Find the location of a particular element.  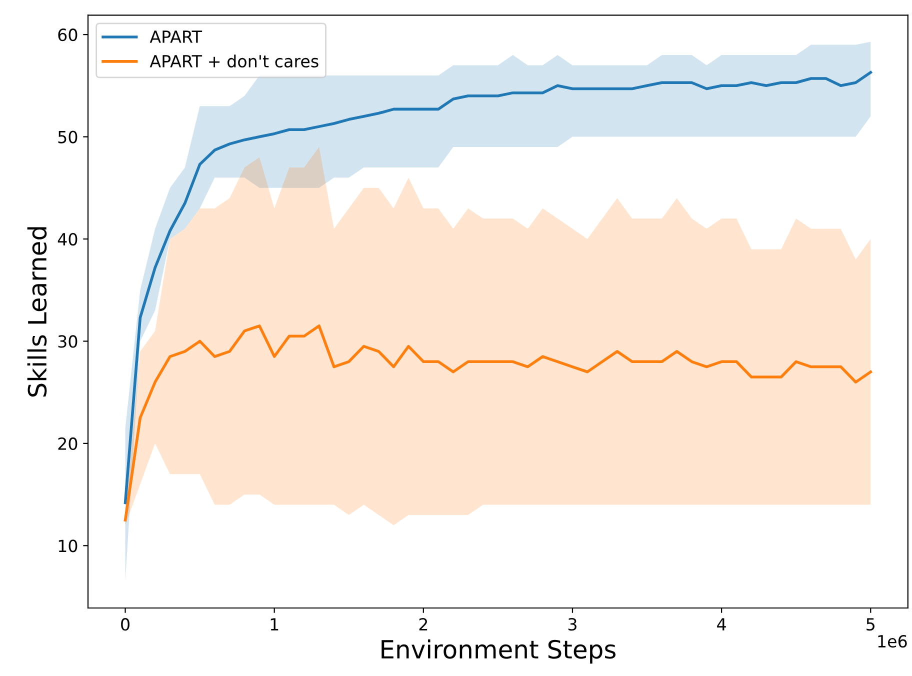

y-tick-label: 40 is located at coordinates (68, 239).